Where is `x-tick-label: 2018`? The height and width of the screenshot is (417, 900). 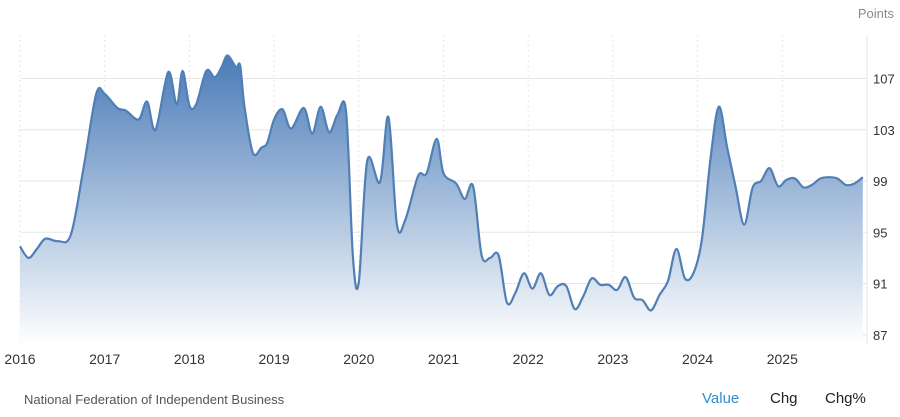
x-tick-label: 2018 is located at coordinates (189, 359).